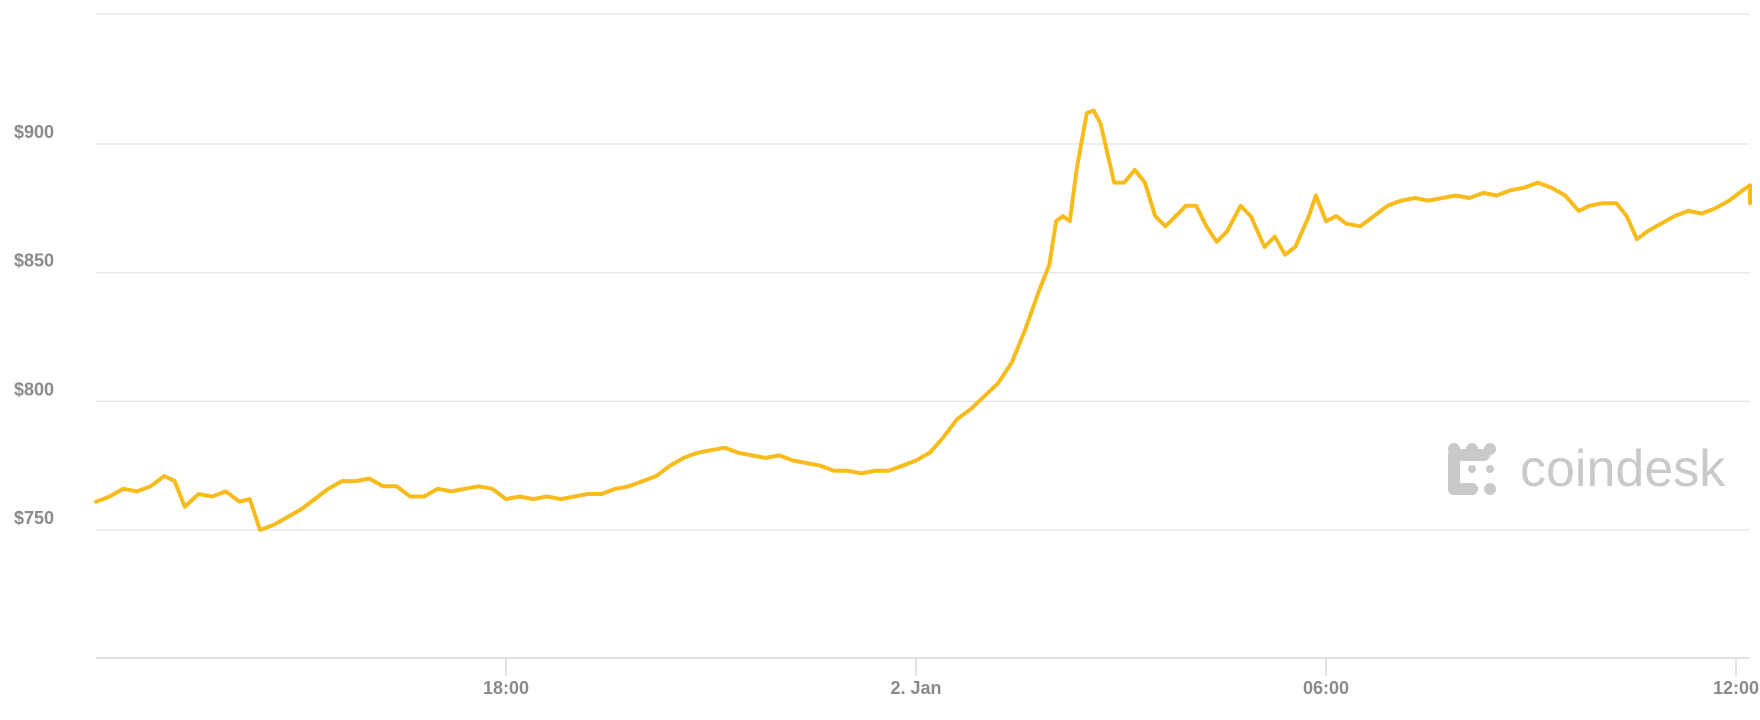 Image resolution: width=1760 pixels, height=720 pixels. Describe the element at coordinates (1736, 688) in the screenshot. I see `x-tick-label: 12:00` at that location.